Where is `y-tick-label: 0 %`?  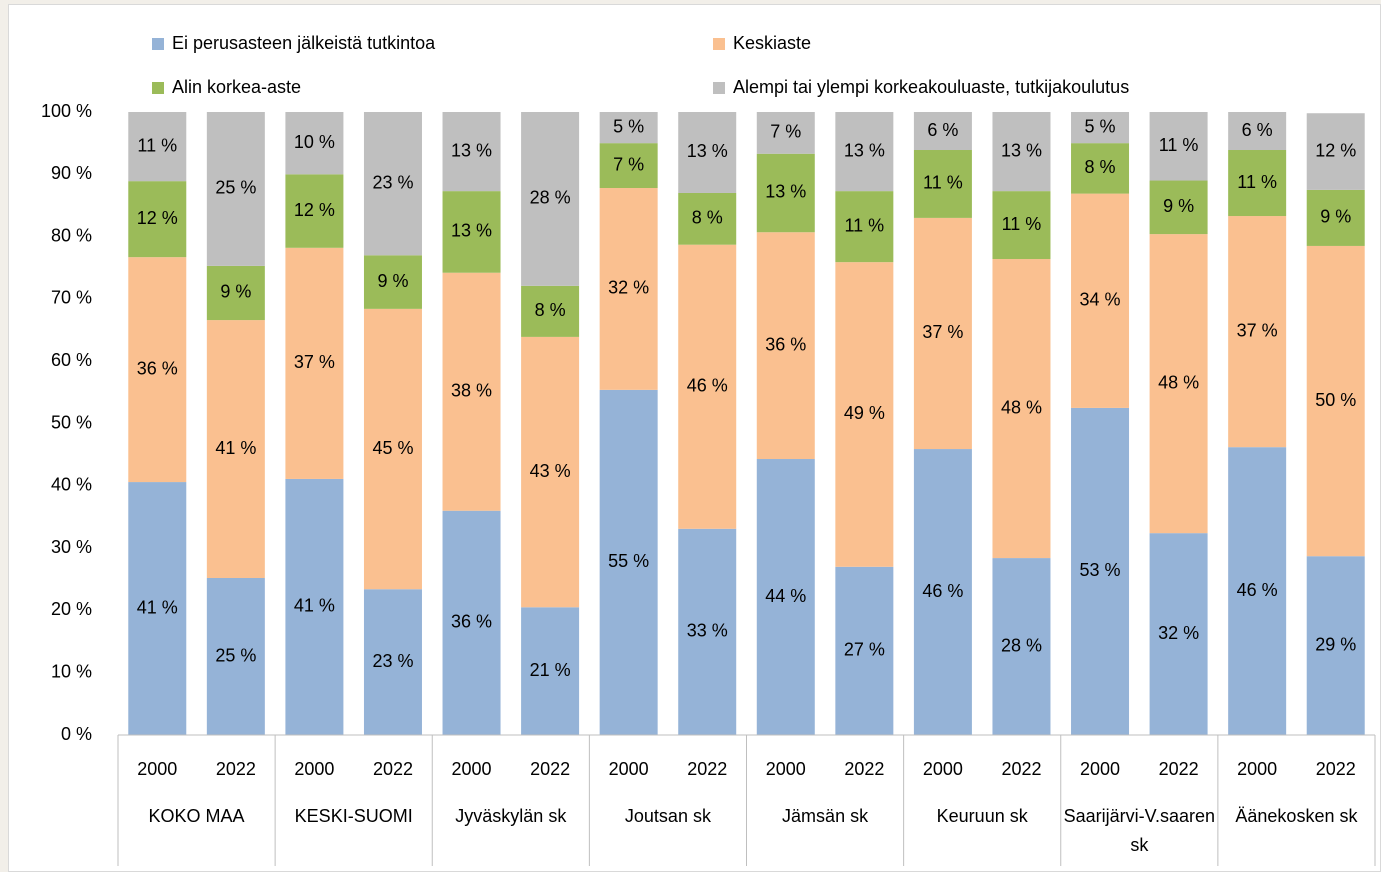 y-tick-label: 0 % is located at coordinates (76, 734).